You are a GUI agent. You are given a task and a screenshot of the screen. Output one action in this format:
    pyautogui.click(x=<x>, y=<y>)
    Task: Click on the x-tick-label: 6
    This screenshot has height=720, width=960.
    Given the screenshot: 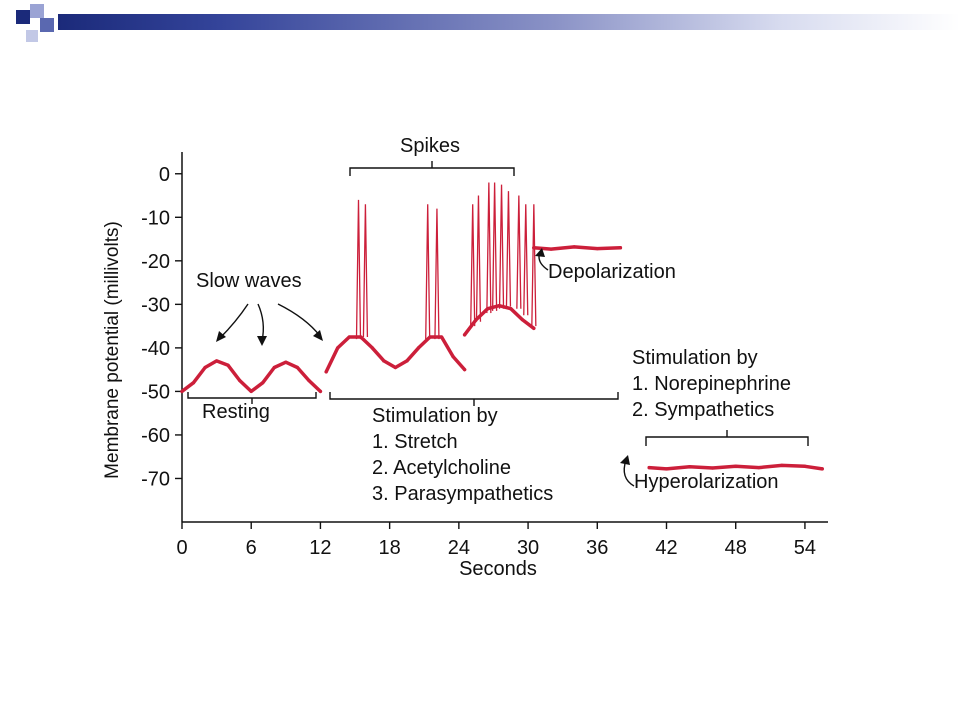 What is the action you would take?
    pyautogui.click(x=251, y=548)
    